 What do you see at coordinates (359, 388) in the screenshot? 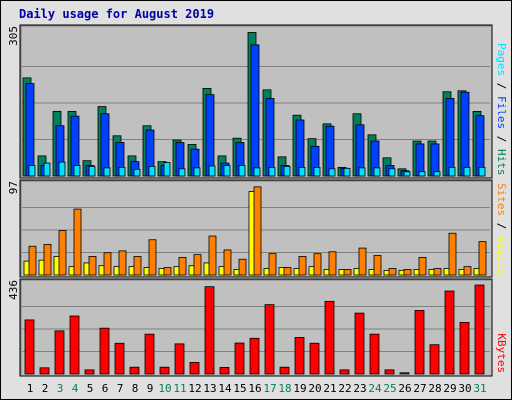
I see `x-tick-label: 23` at bounding box center [359, 388].